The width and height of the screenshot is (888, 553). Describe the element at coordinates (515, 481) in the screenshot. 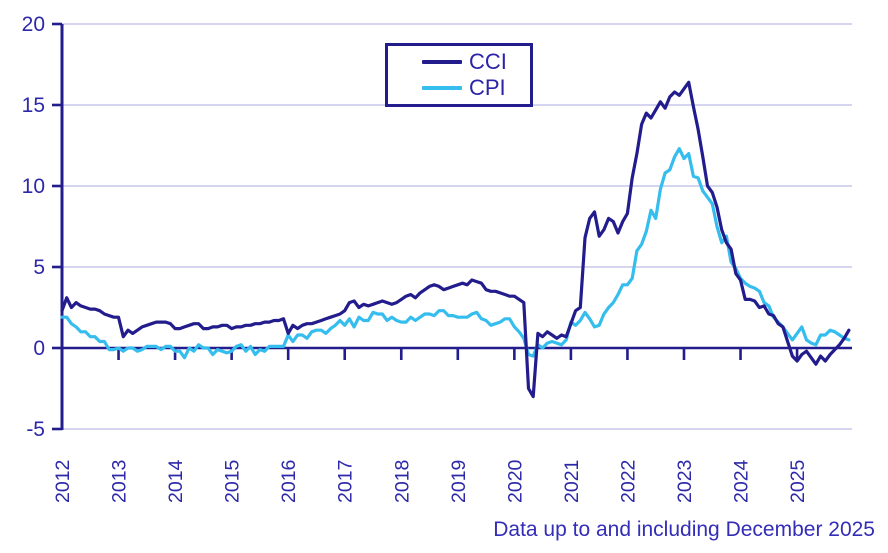

I see `x-tick-label-2020: 2020` at that location.